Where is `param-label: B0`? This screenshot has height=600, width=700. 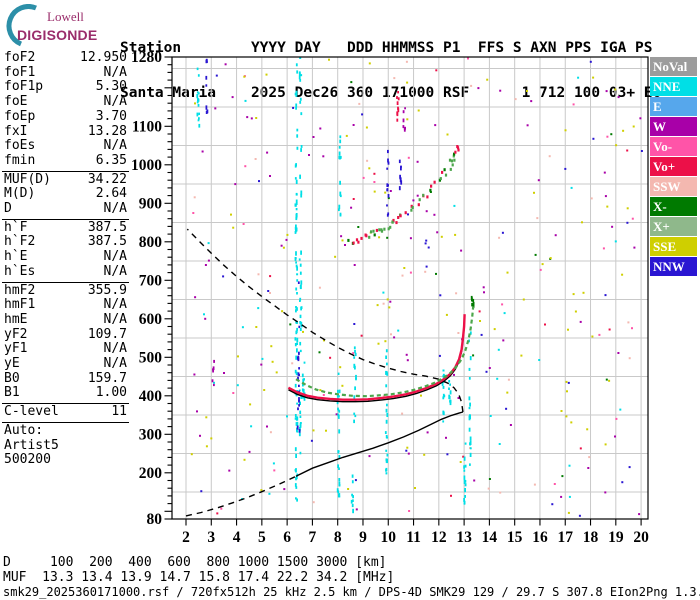
param-label: B0 is located at coordinates (12, 378).